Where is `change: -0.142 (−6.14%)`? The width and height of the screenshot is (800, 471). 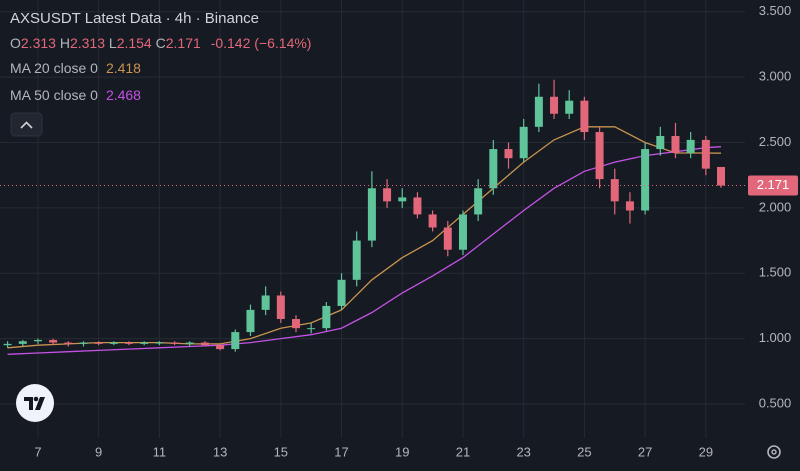 change: -0.142 (−6.14%) is located at coordinates (261, 43).